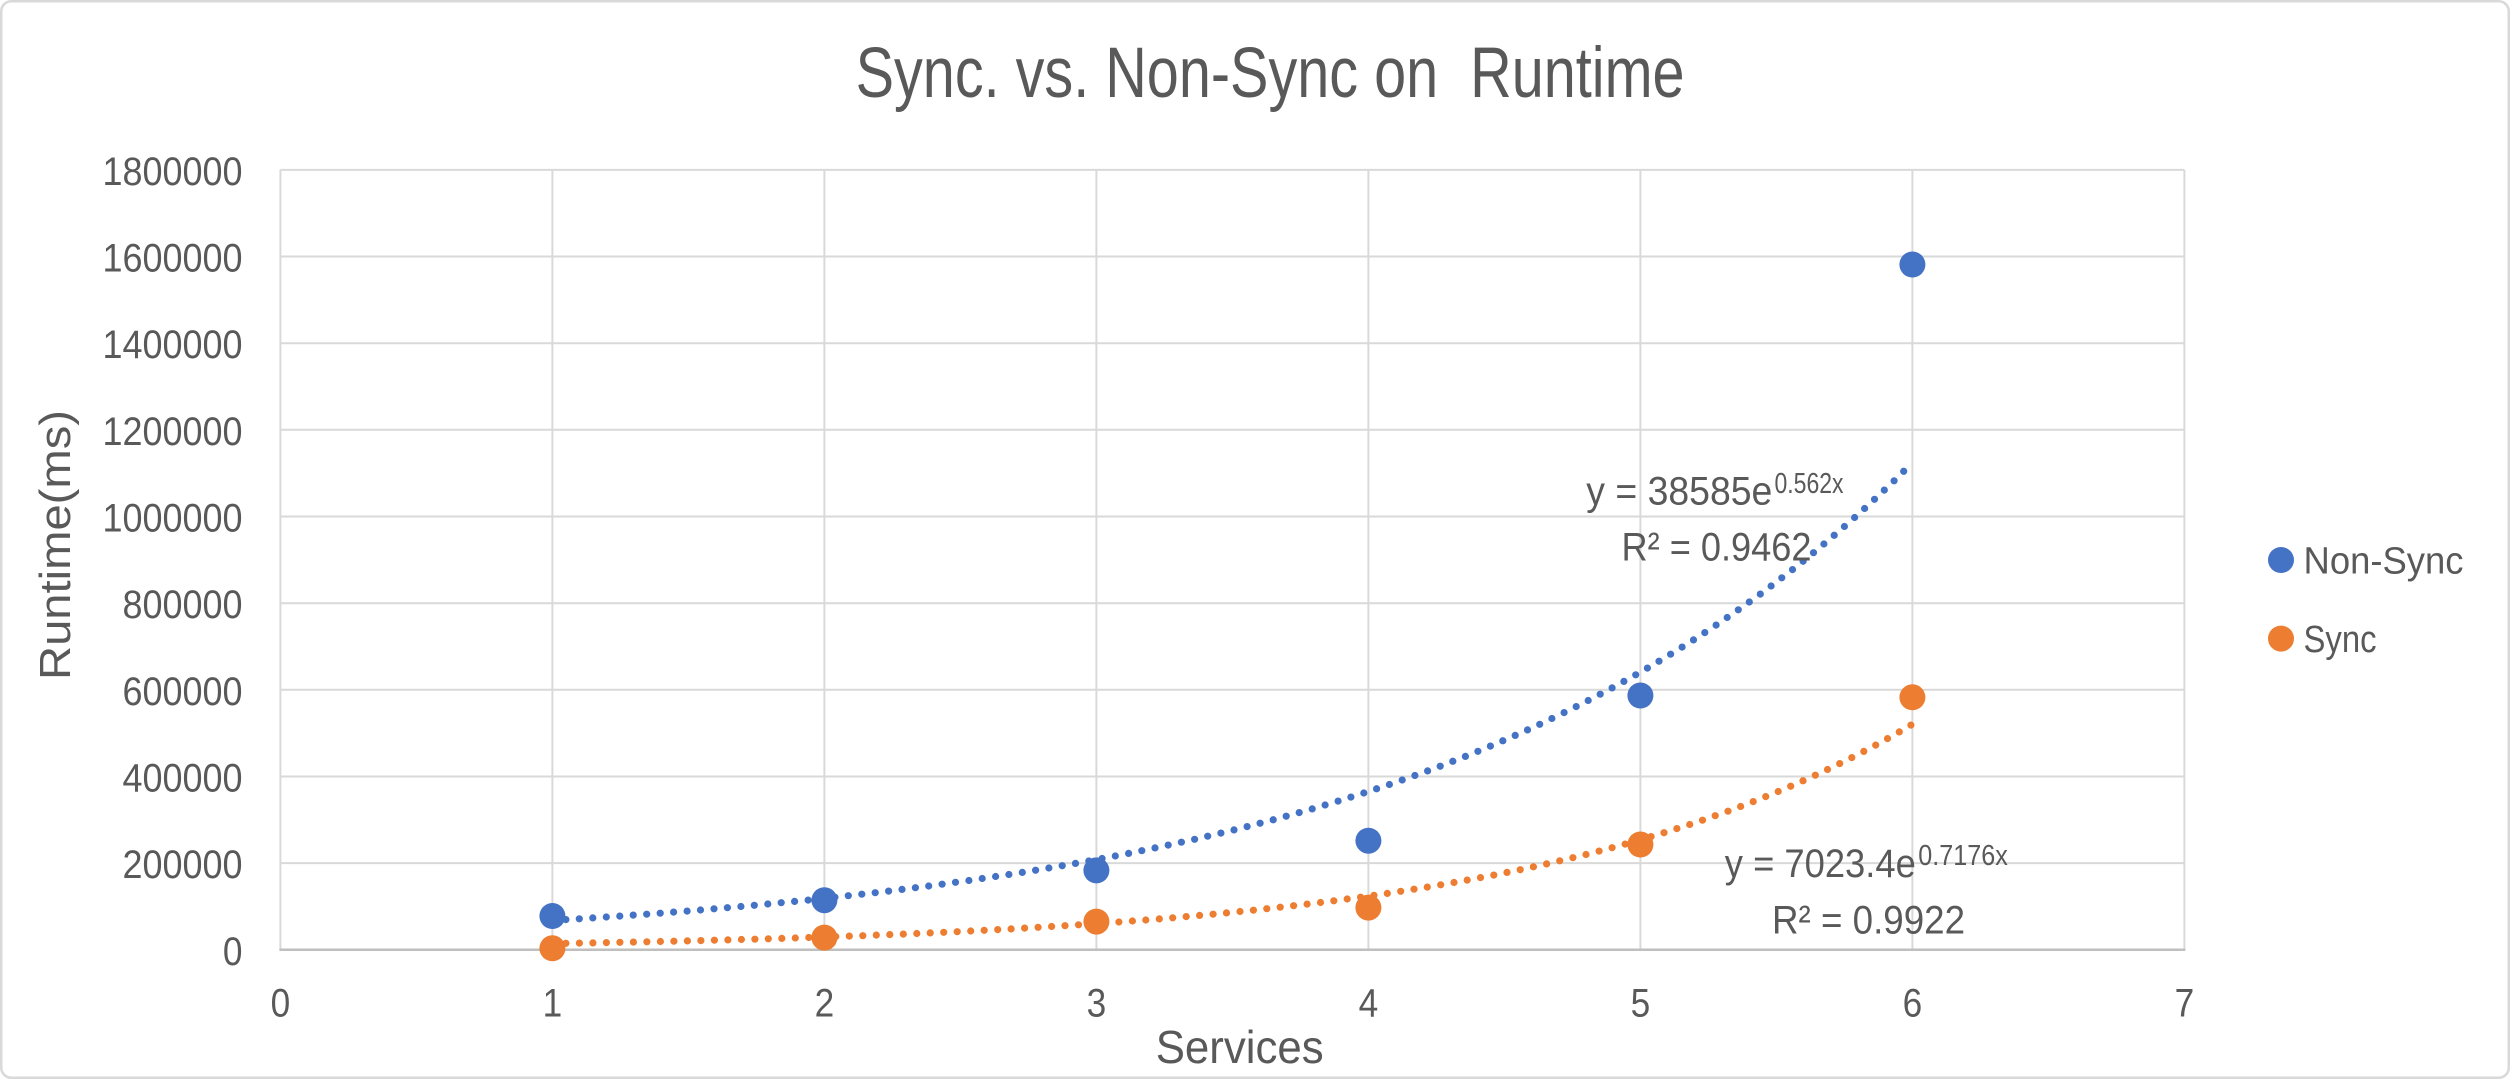  Describe the element at coordinates (2185, 1004) in the screenshot. I see `svg-text: 7` at that location.